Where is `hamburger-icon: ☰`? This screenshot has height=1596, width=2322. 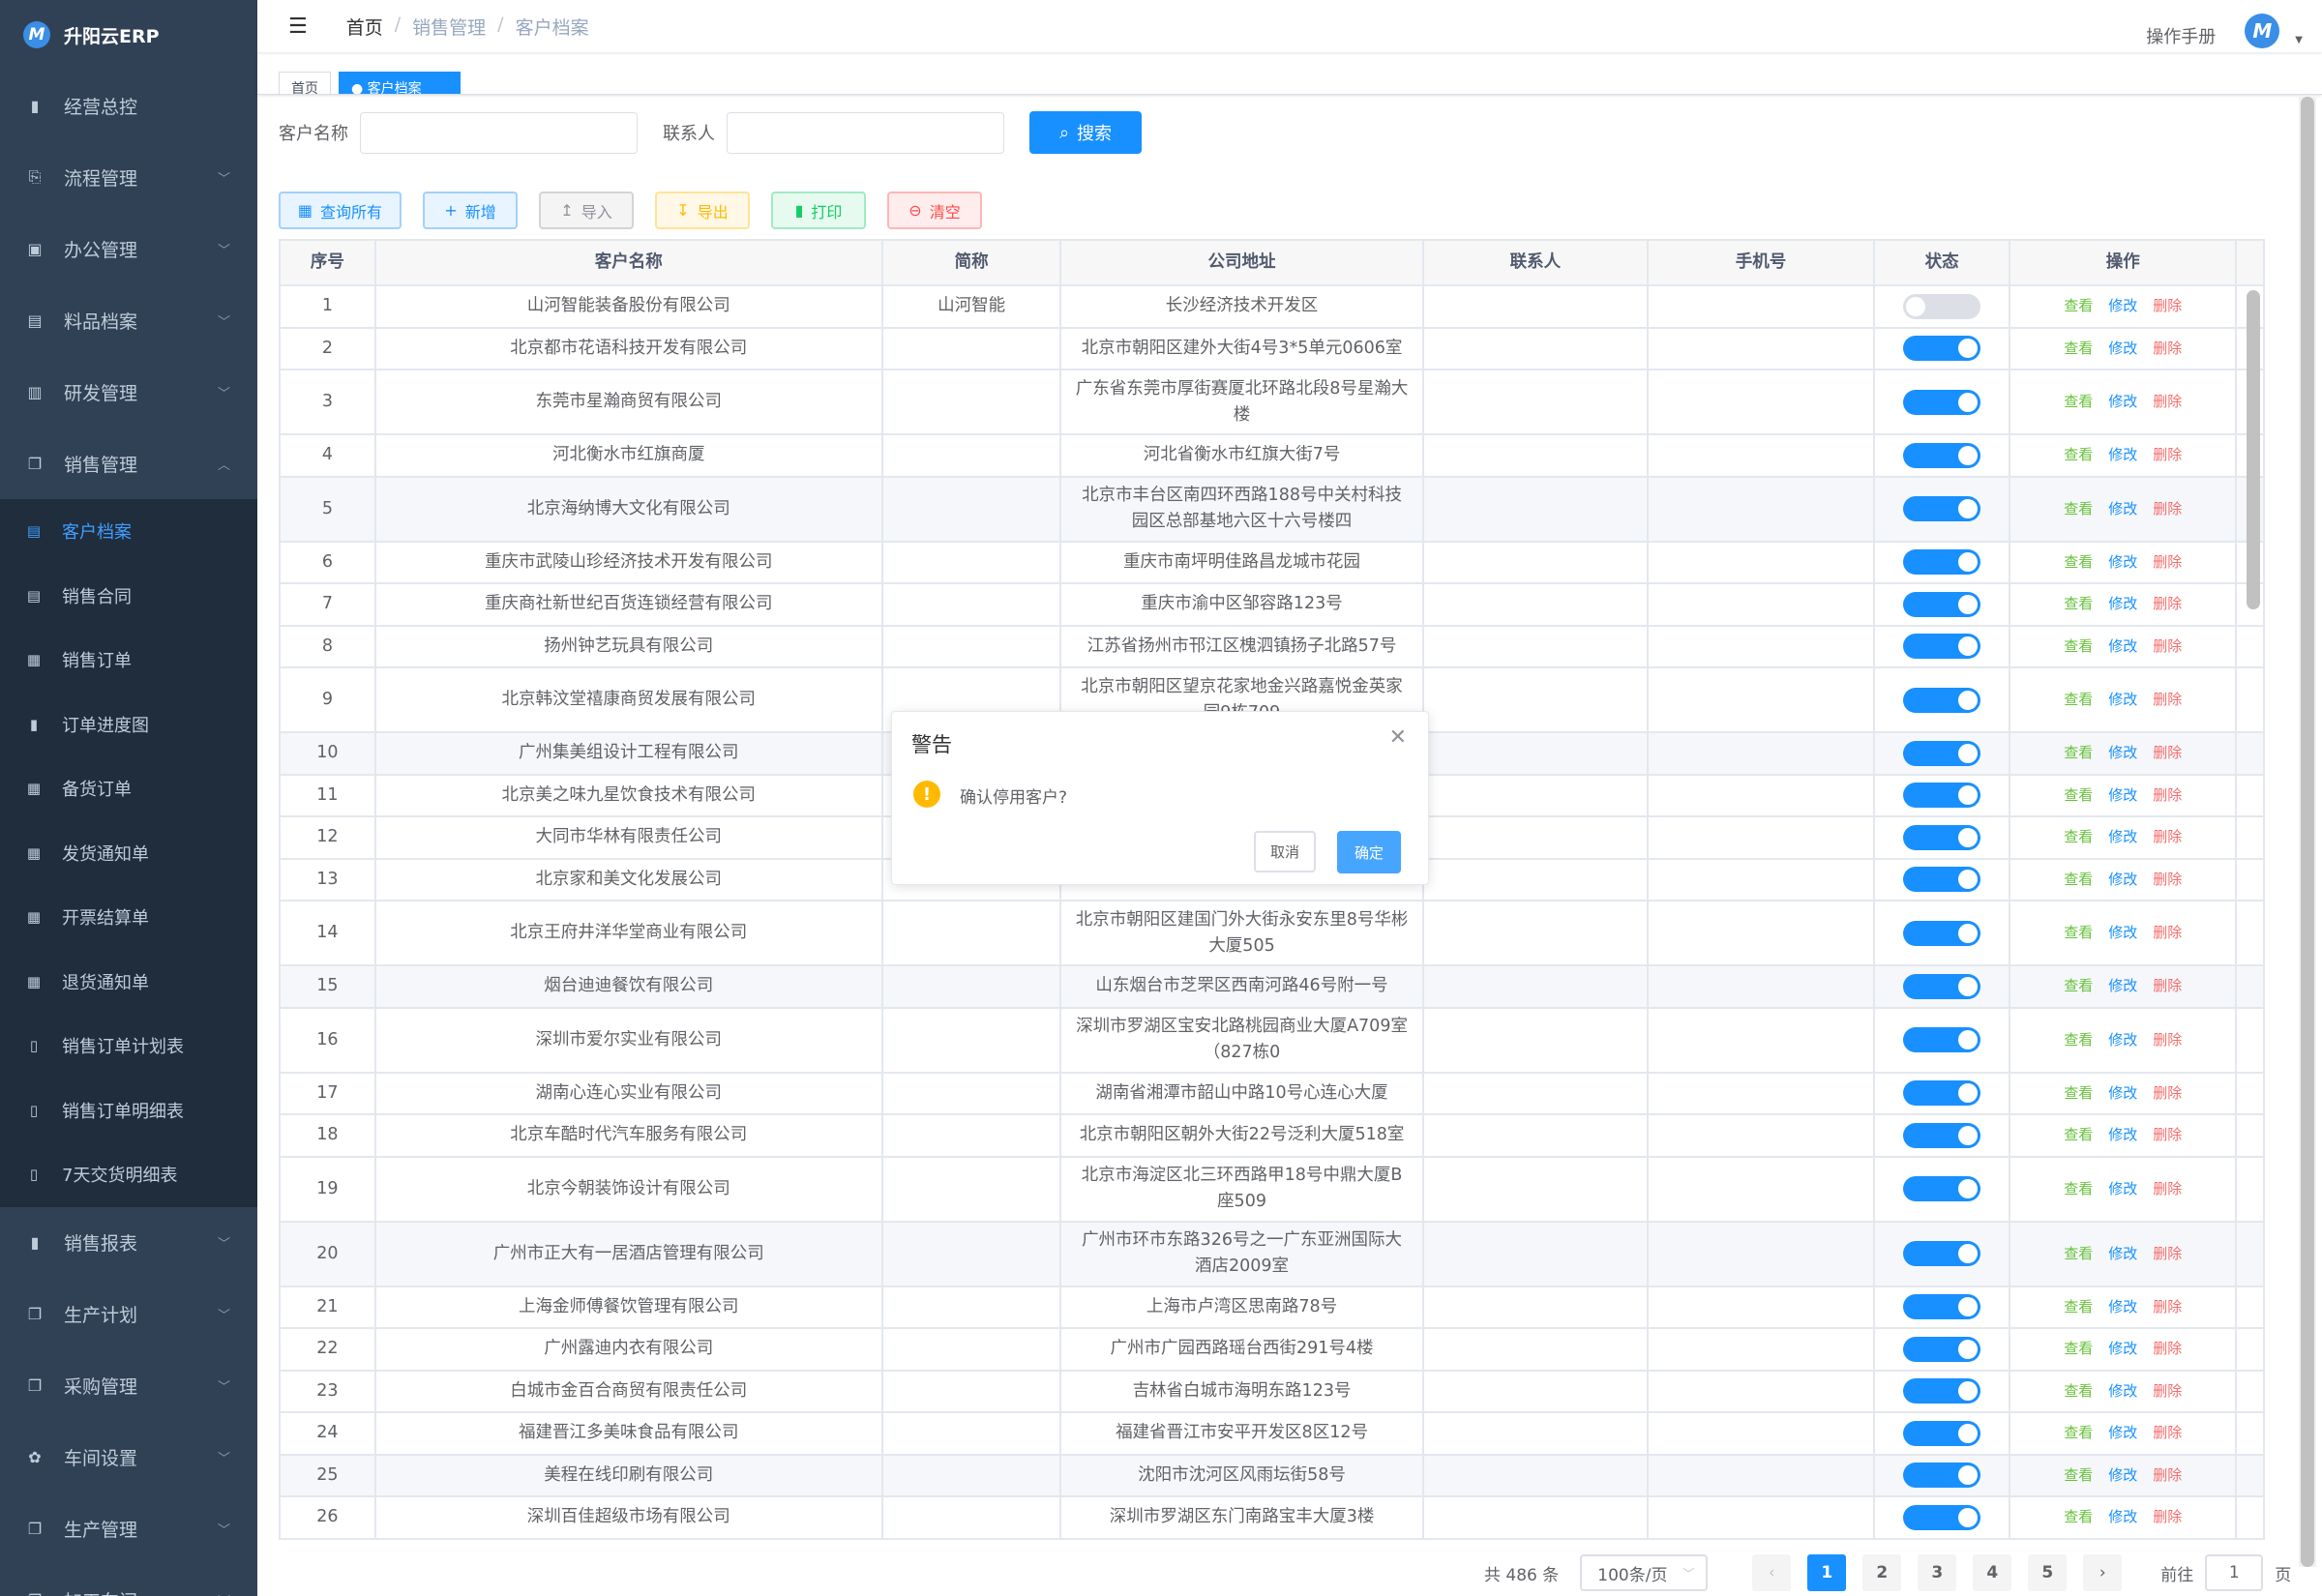 hamburger-icon: ☰ is located at coordinates (298, 26).